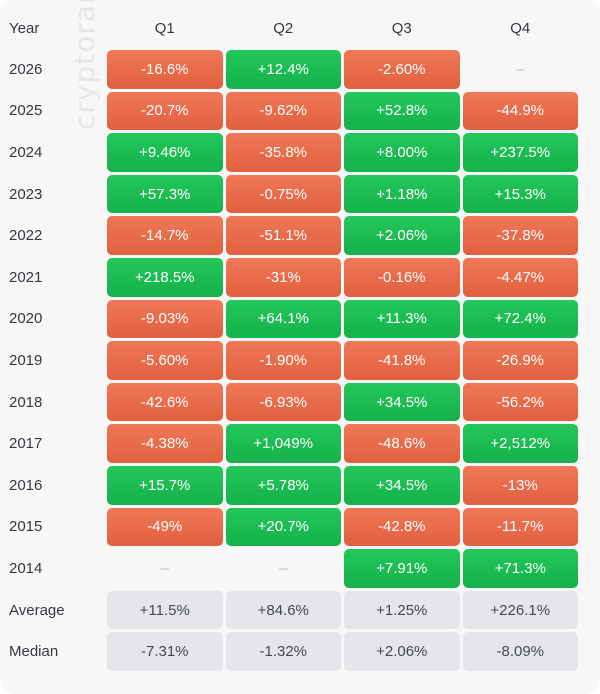 This screenshot has width=600, height=694. Describe the element at coordinates (34, 652) in the screenshot. I see `summary-label: Median` at that location.